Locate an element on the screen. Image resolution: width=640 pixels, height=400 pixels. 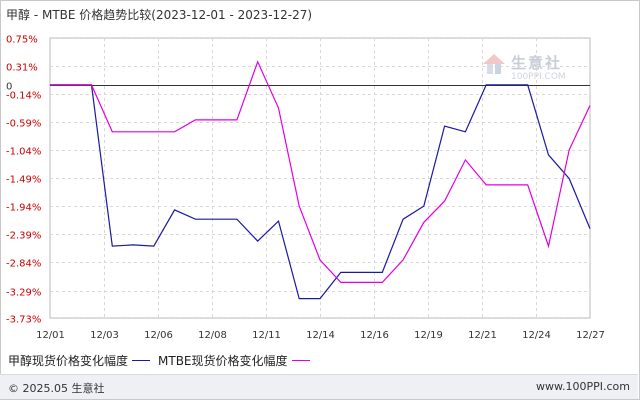
legend-swatch-series1 is located at coordinates (141, 360).